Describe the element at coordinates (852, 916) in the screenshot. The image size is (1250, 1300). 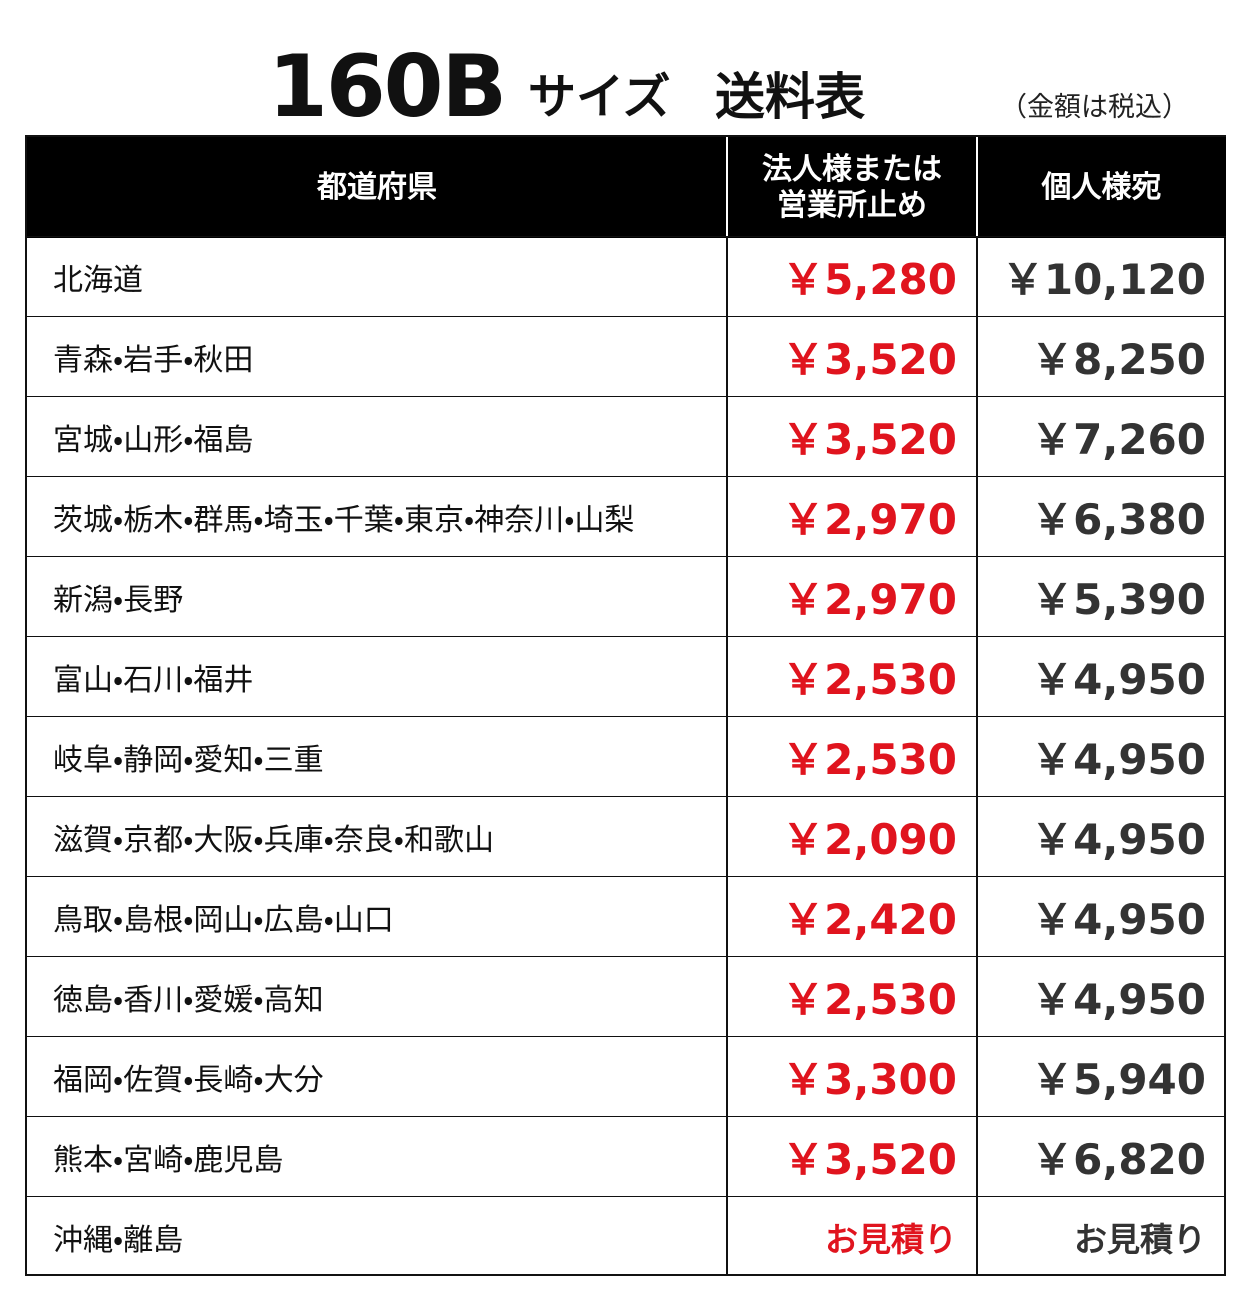
I see `price-cell: ￥2,420` at that location.